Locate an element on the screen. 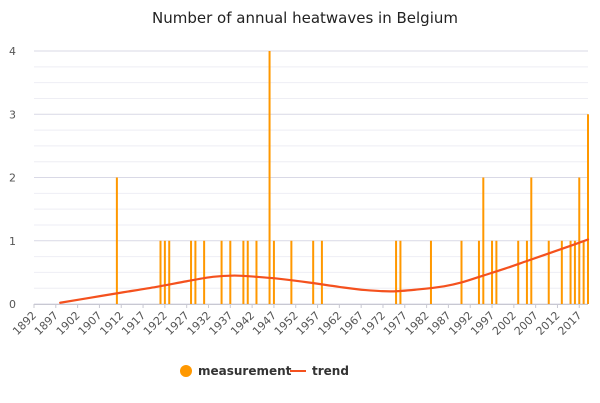  x-tick-label: 1992 is located at coordinates (460, 323).